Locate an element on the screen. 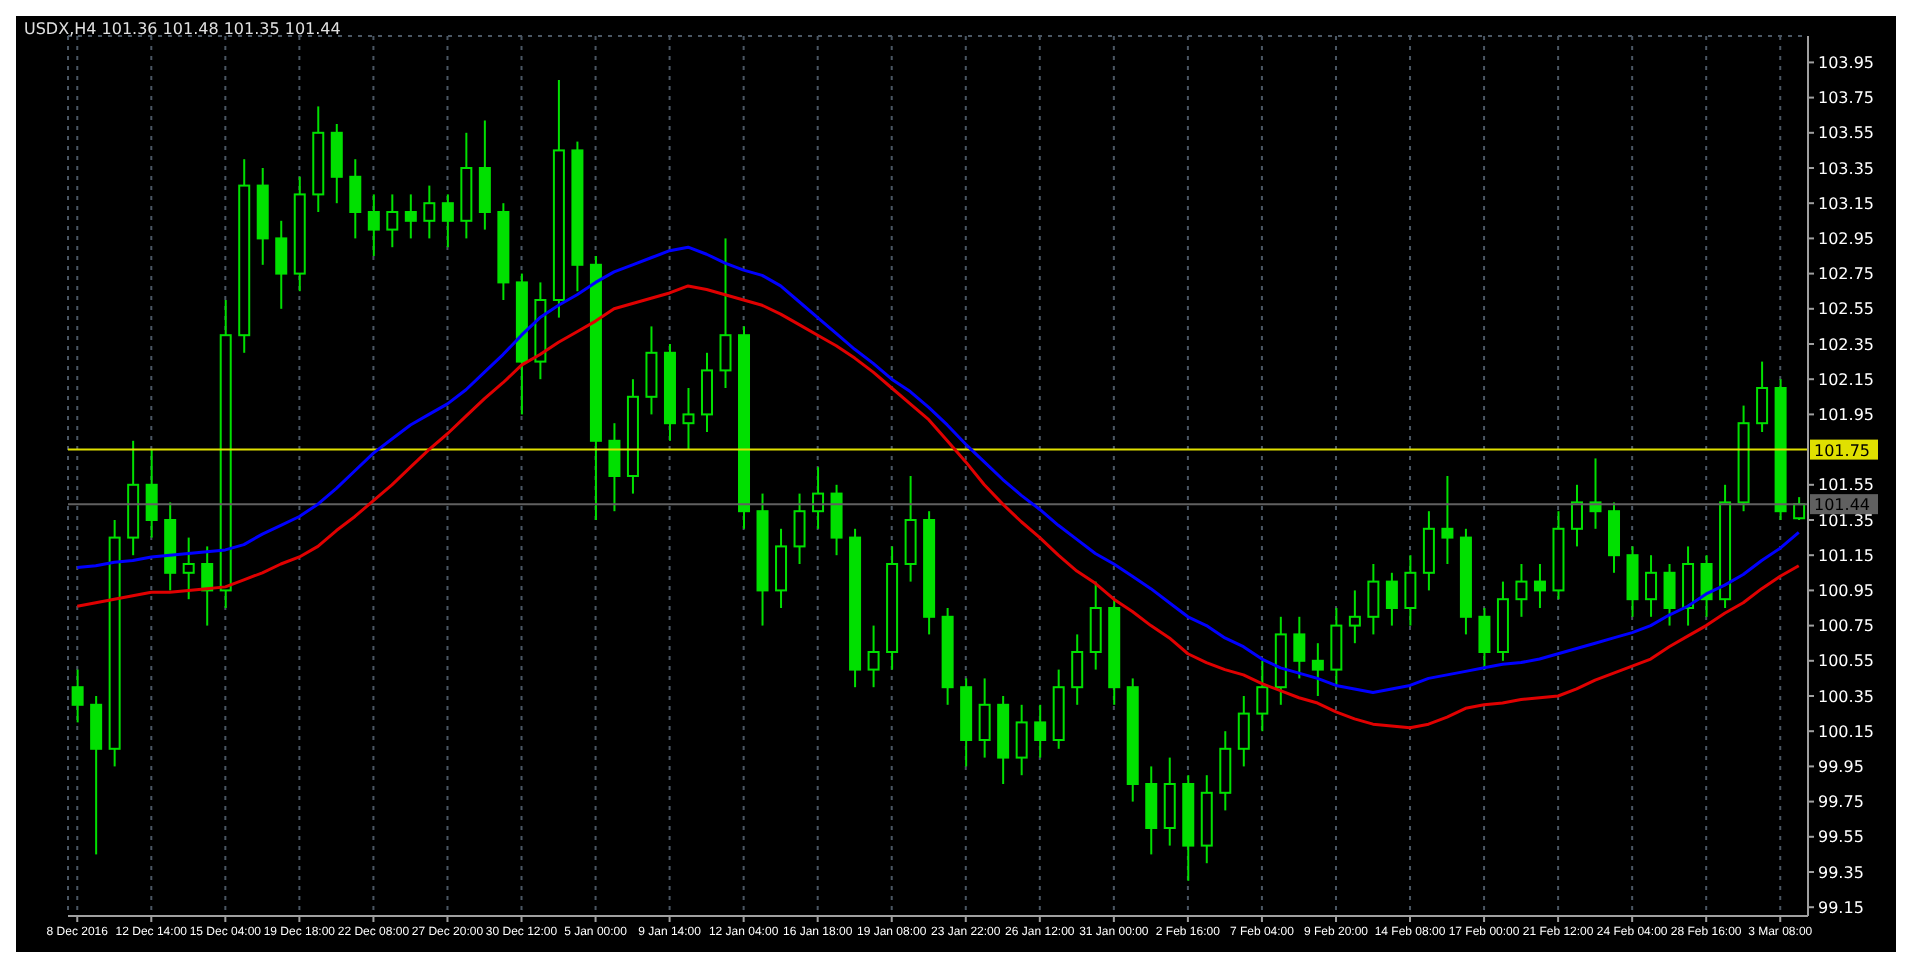 This screenshot has height=968, width=1912. y-tick-label: 101.55 is located at coordinates (1846, 485).